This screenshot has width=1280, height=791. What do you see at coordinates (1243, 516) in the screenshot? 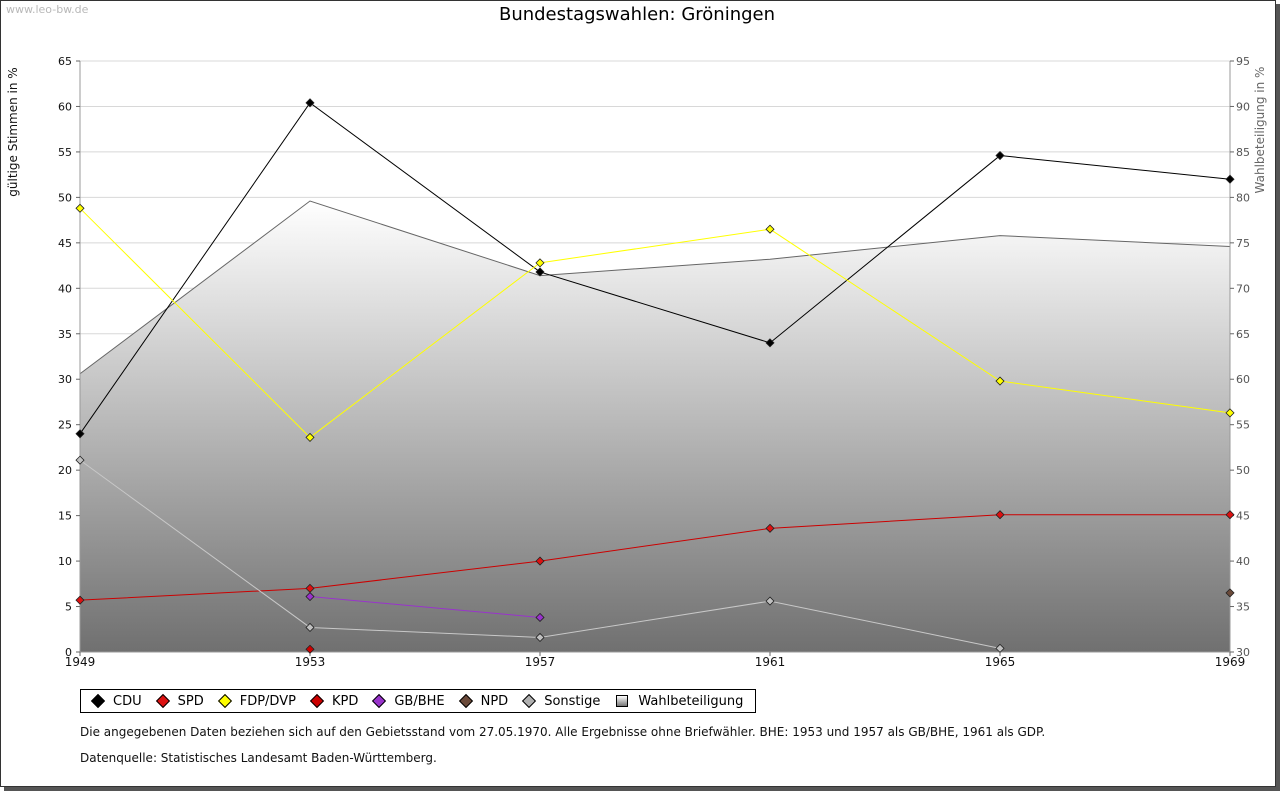
I see `y2-tick-label: 45` at bounding box center [1243, 516].